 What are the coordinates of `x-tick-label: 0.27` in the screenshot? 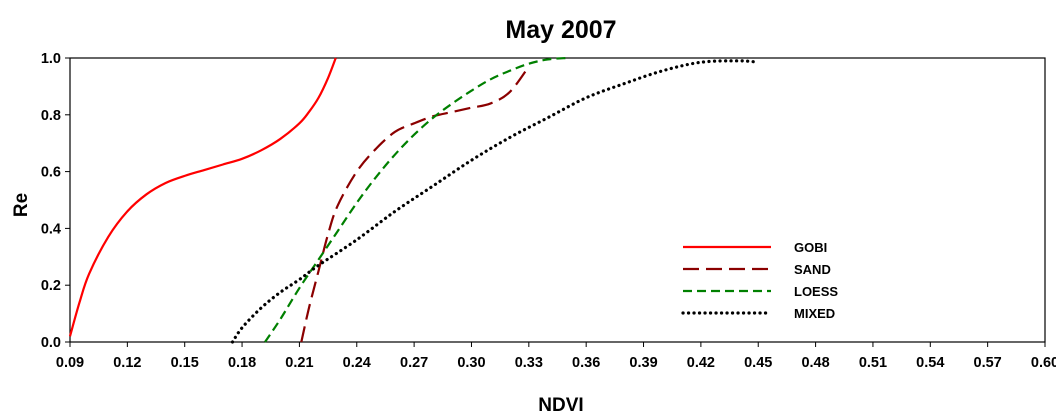 It's located at (414, 363).